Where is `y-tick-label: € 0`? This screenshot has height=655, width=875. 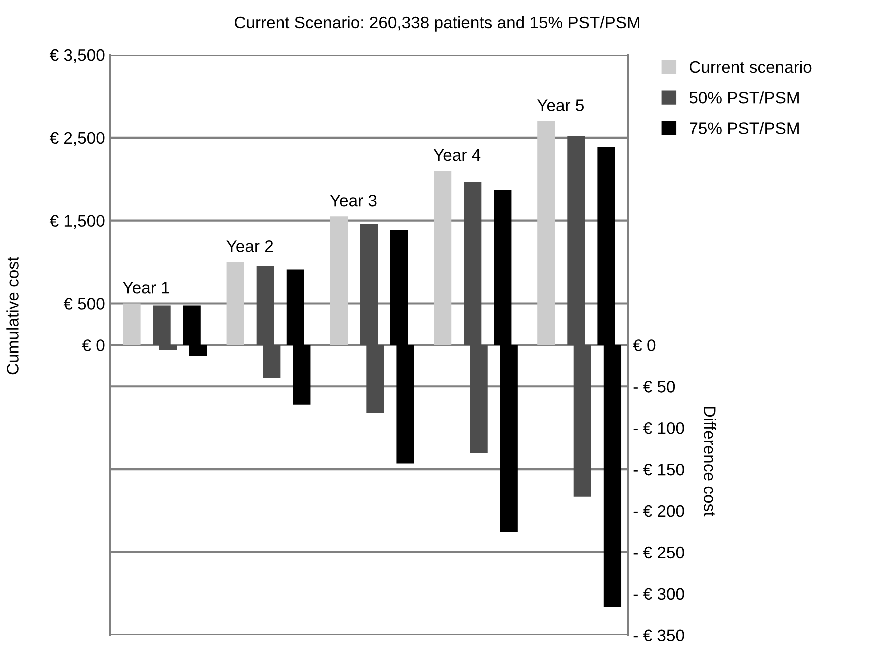 y-tick-label: € 0 is located at coordinates (93, 346).